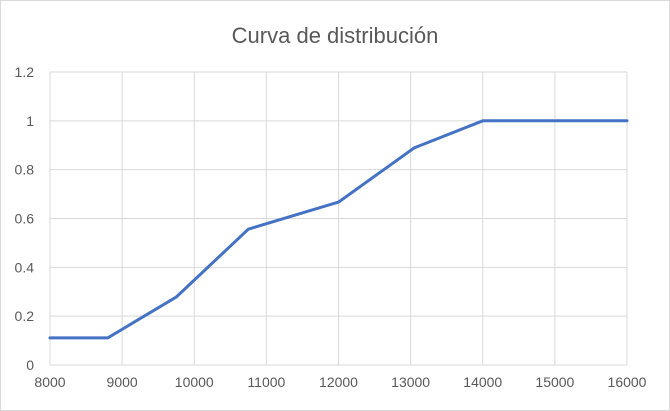 The width and height of the screenshot is (670, 411). Describe the element at coordinates (554, 382) in the screenshot. I see `x-tick-label: 15000` at that location.